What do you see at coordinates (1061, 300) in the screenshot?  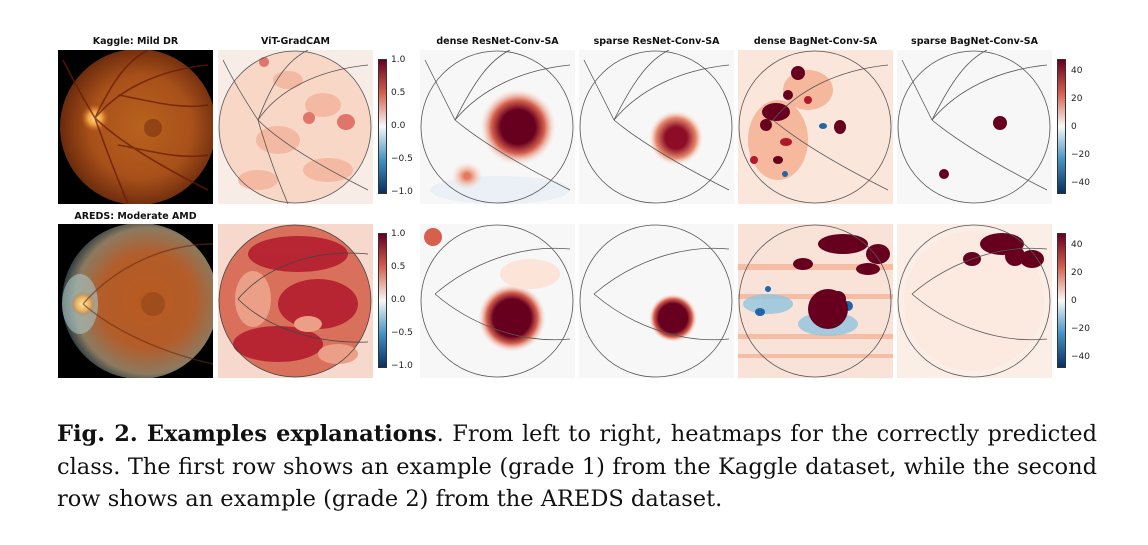 I see `colorbar-attribution-areds` at bounding box center [1061, 300].